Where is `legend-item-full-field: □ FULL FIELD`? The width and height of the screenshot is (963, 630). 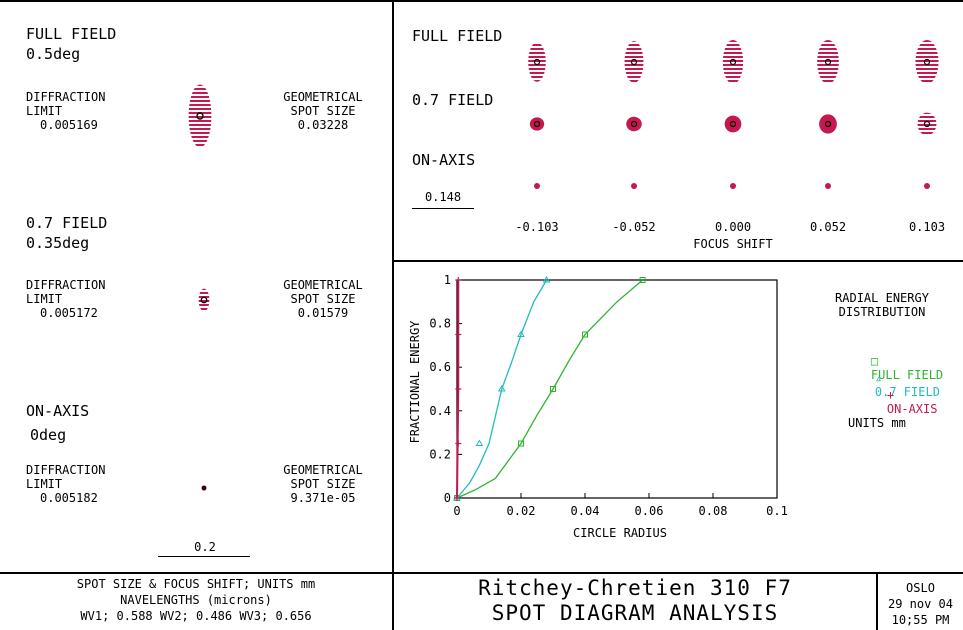 legend-item-full-field: □ FULL FIELD is located at coordinates (892, 368).